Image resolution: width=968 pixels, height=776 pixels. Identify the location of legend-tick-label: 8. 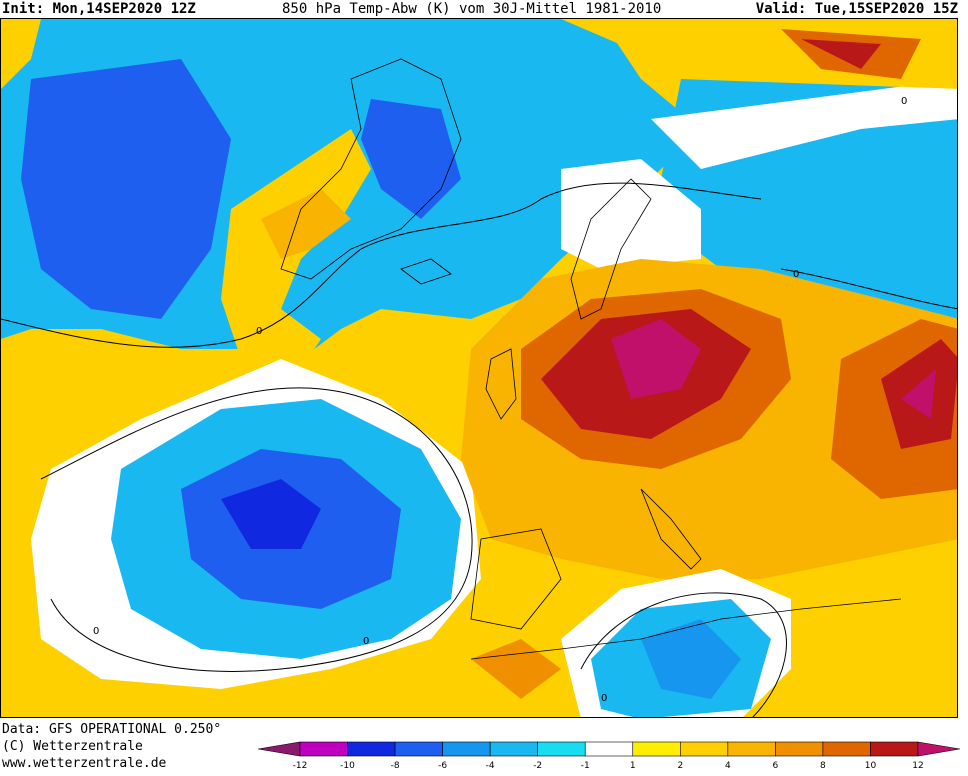
(823, 766).